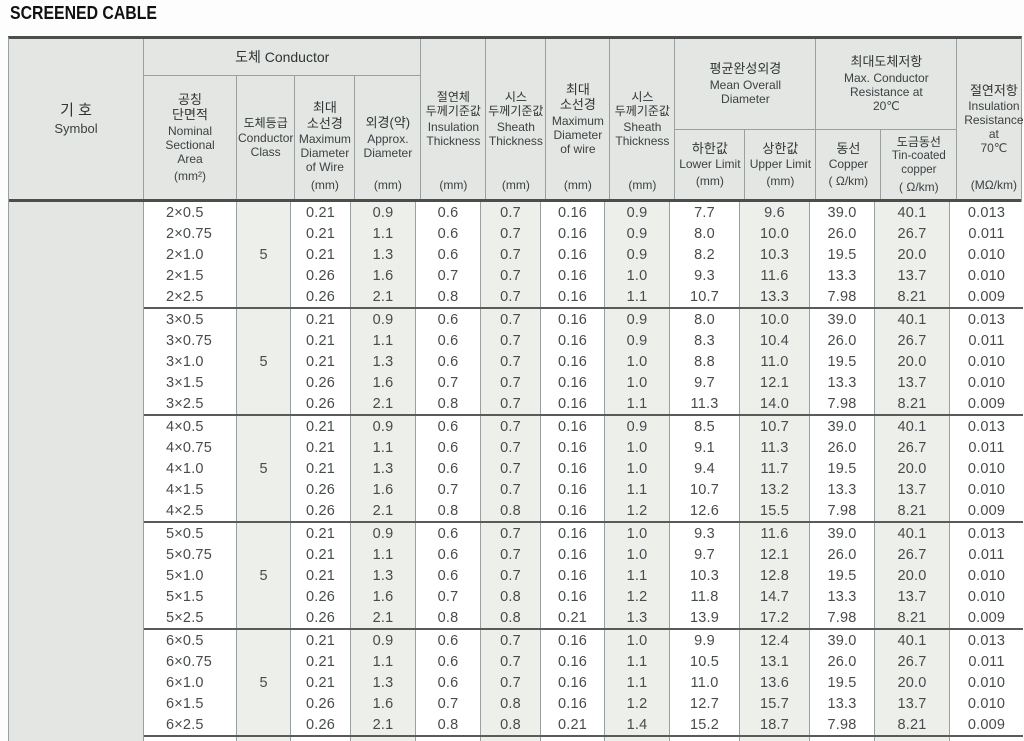 The height and width of the screenshot is (741, 1024). Describe the element at coordinates (993, 90) in the screenshot. I see `header-ins-res-ko: 절연저항` at that location.